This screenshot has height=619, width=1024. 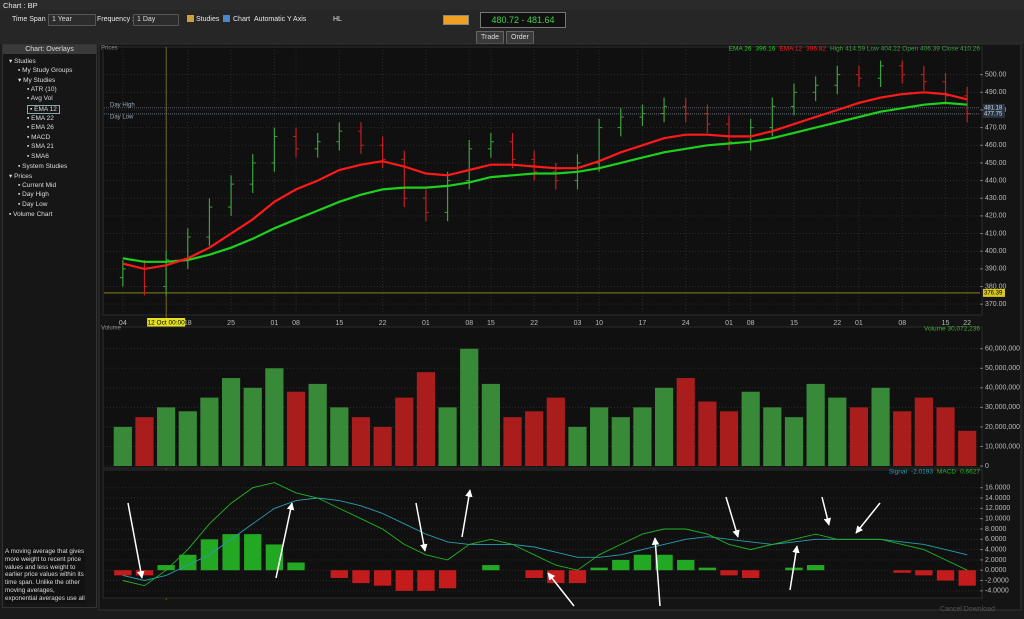 What do you see at coordinates (816, 49) in the screenshot?
I see `legend-entry: 396.82` at bounding box center [816, 49].